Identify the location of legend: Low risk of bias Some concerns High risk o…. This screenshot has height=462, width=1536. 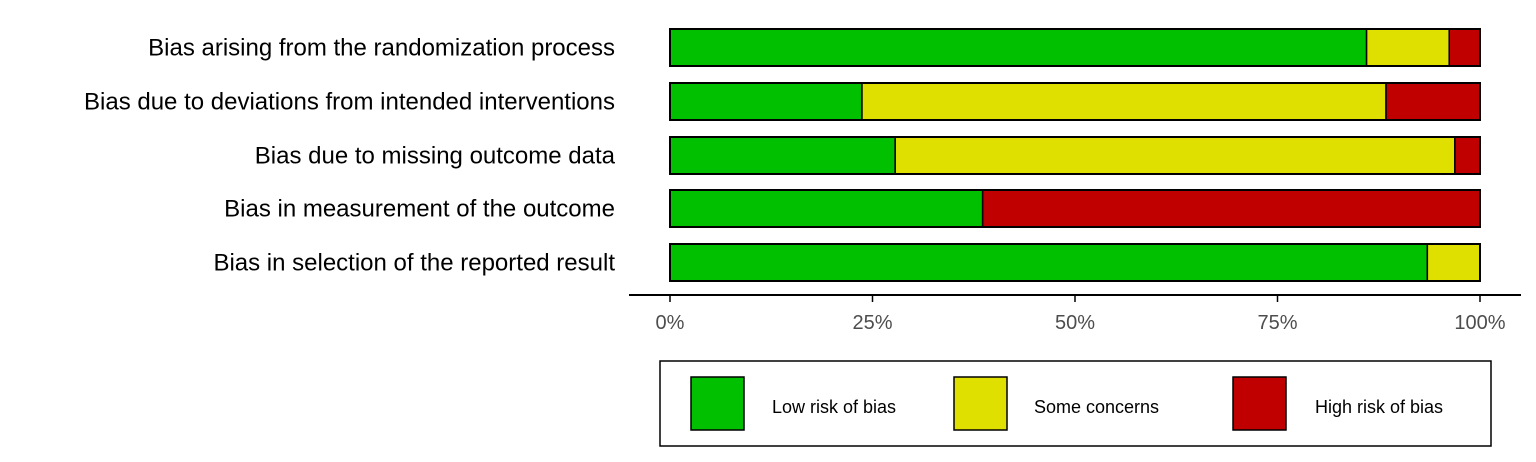
(1066, 403).